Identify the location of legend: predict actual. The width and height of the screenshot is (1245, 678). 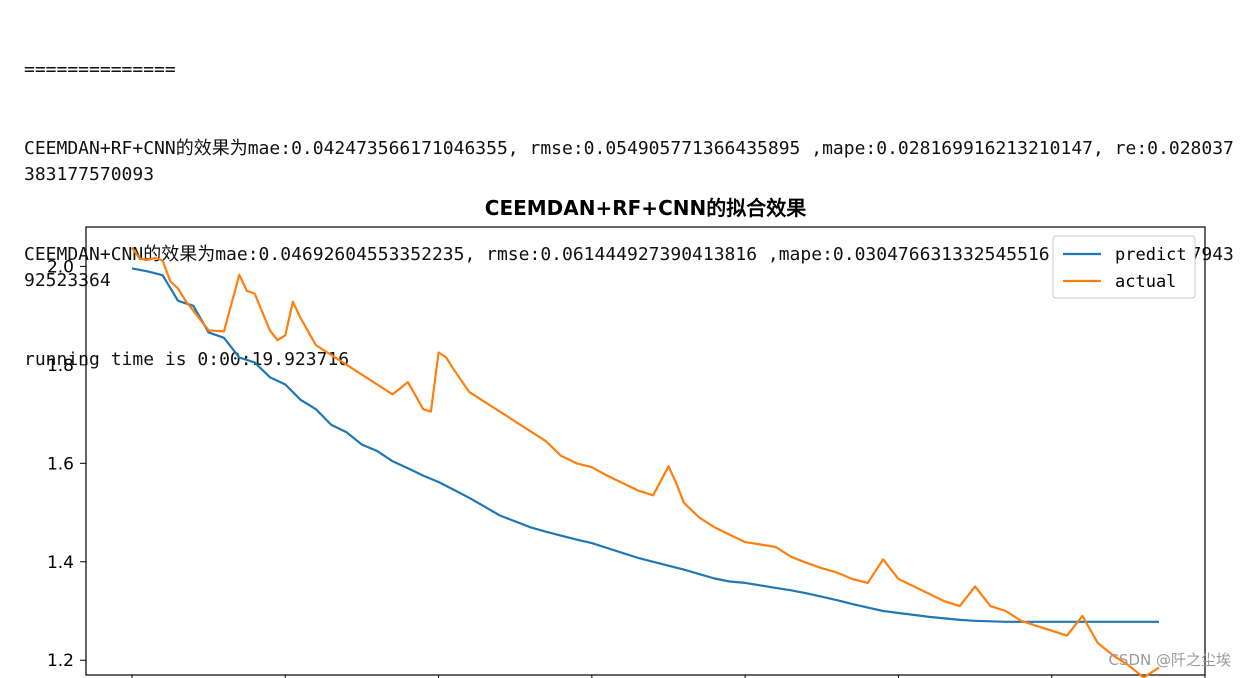
(1124, 267).